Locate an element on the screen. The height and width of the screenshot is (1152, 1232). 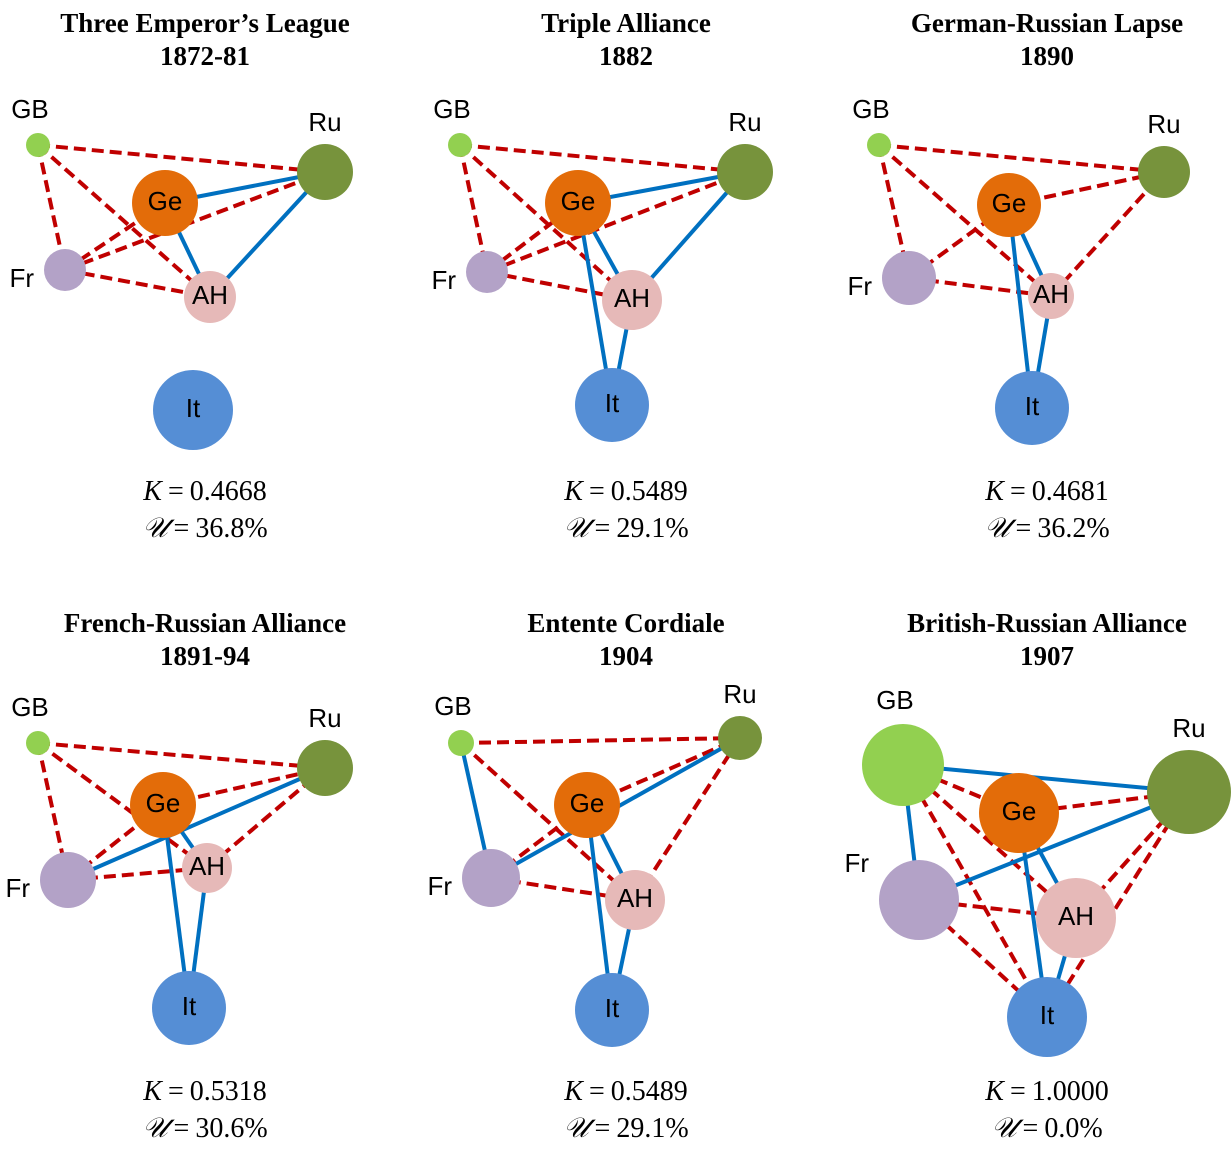
panel-title: French-Russian Alliance is located at coordinates (205, 623).